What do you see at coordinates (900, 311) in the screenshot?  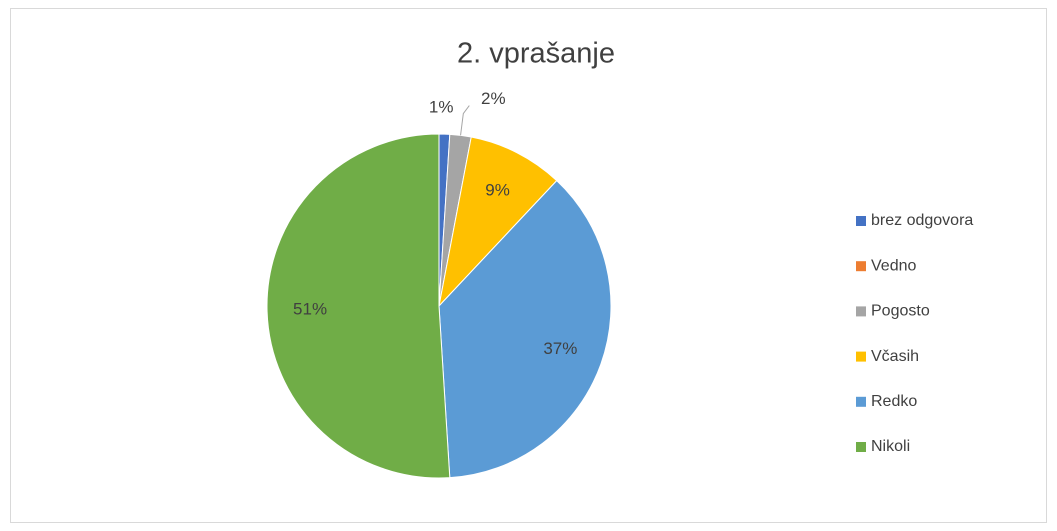 I see `legend-label: Pogosto` at bounding box center [900, 311].